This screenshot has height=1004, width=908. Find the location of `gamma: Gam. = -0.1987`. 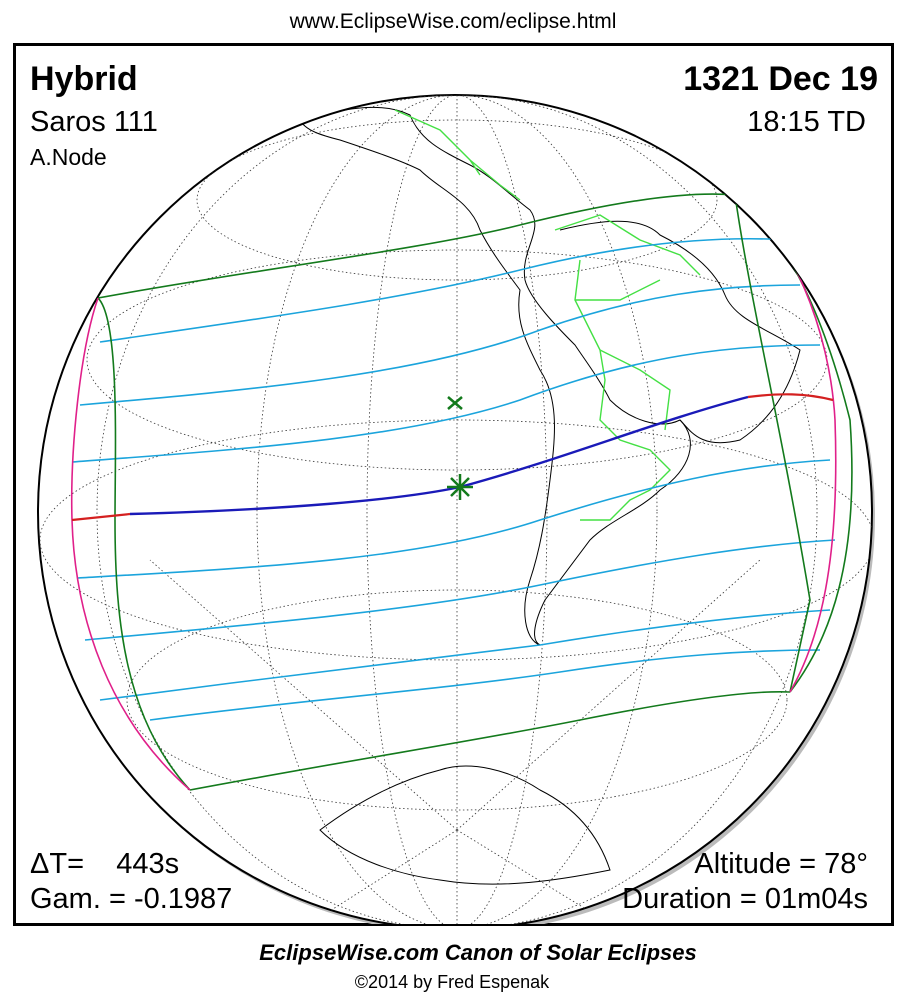

gamma: Gam. = -0.1987 is located at coordinates (131, 899).